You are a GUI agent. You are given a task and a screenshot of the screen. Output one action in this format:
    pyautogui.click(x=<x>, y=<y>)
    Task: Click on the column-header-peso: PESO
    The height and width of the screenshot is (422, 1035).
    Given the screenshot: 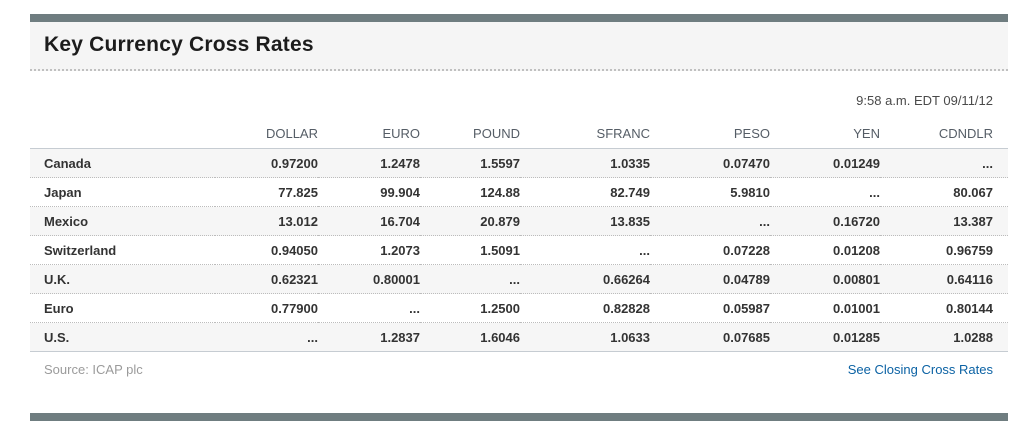 What is the action you would take?
    pyautogui.click(x=751, y=133)
    